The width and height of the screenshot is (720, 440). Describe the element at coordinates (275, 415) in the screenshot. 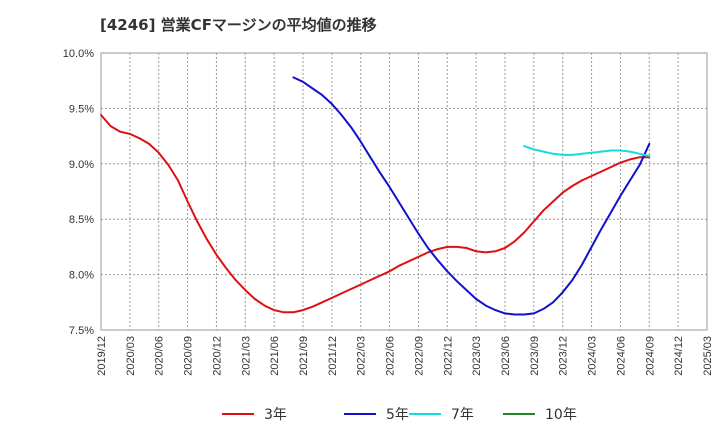

I see `legend-label: 3年` at that location.